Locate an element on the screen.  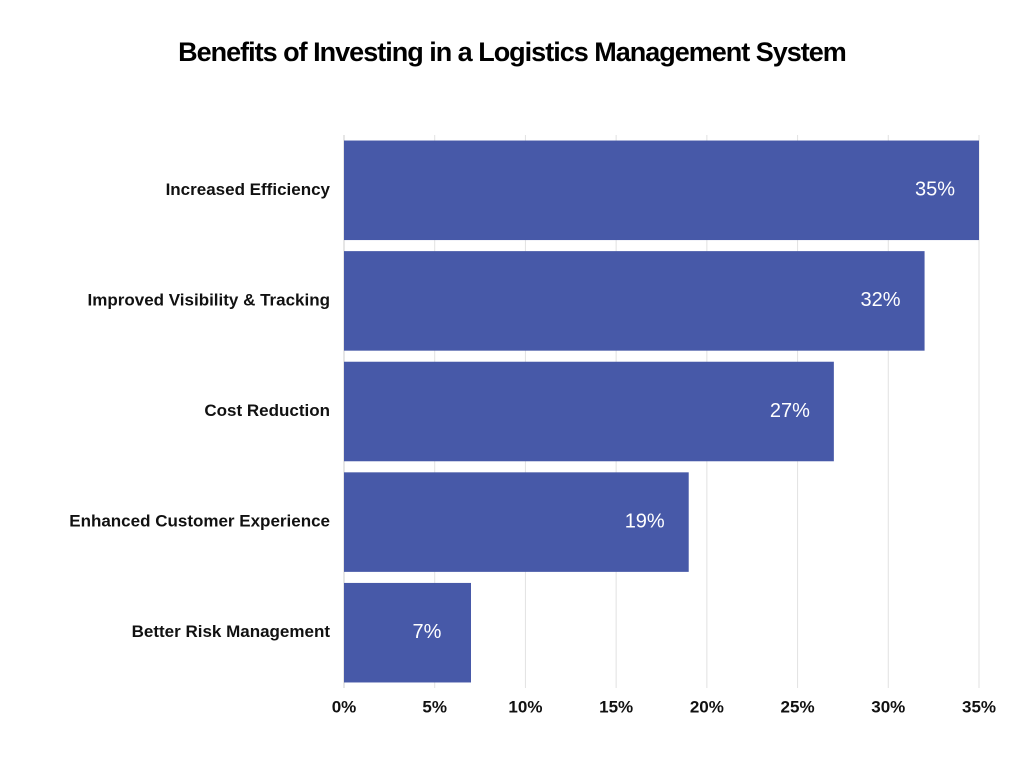
x-tick-label: 30% is located at coordinates (888, 706).